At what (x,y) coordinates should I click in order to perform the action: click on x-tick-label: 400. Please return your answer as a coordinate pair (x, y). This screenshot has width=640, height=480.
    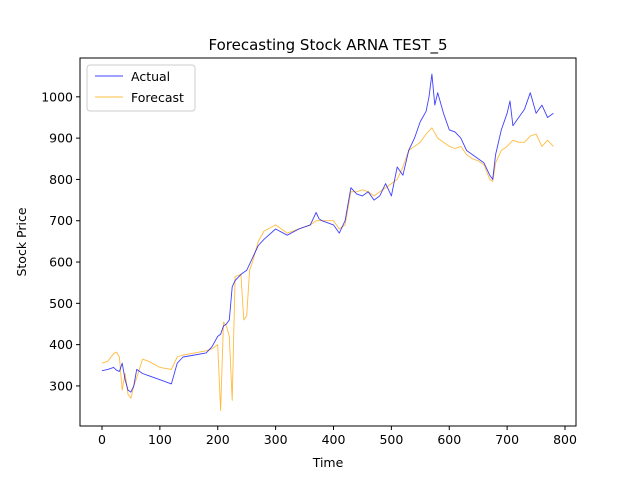
    Looking at the image, I should click on (334, 439).